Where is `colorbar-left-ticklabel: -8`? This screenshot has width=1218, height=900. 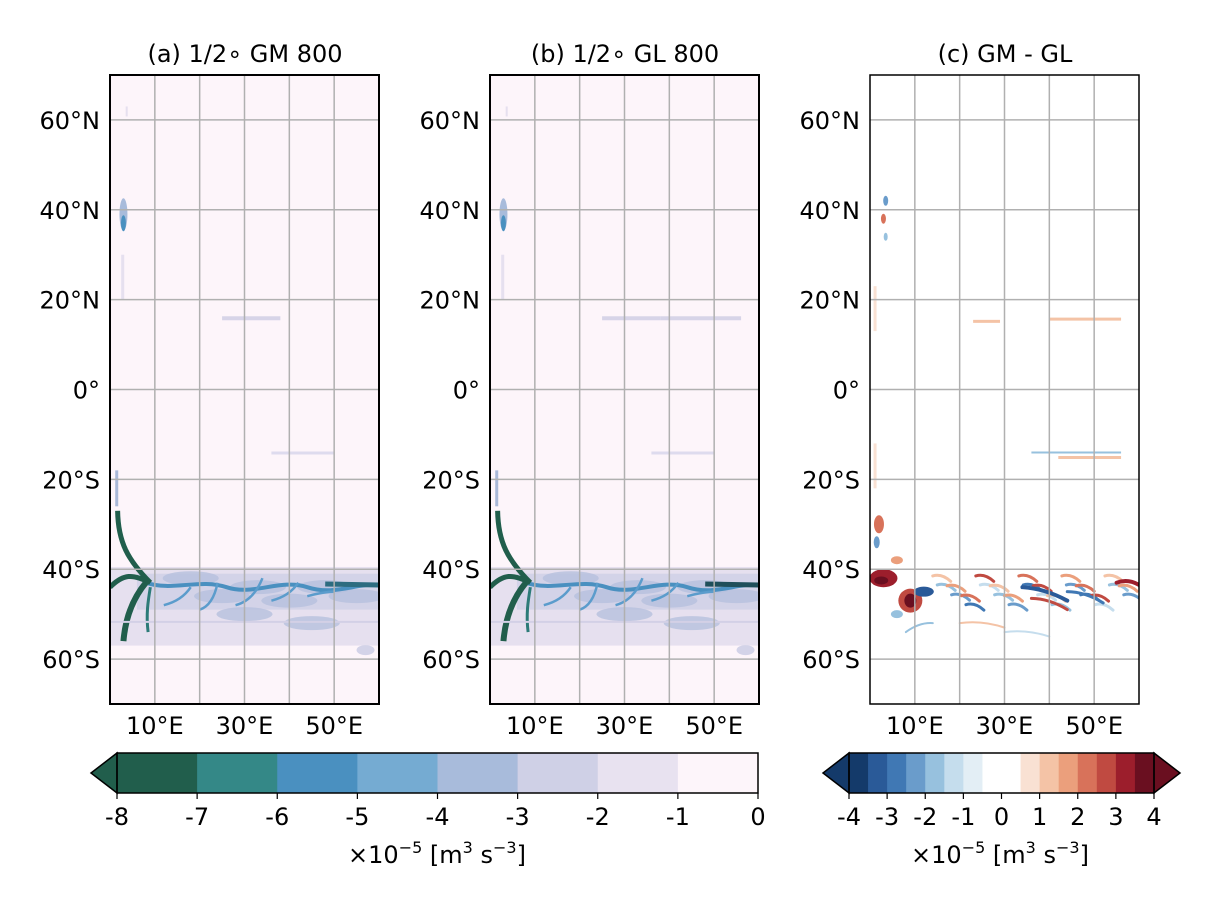
colorbar-left-ticklabel: -8 is located at coordinates (117, 817).